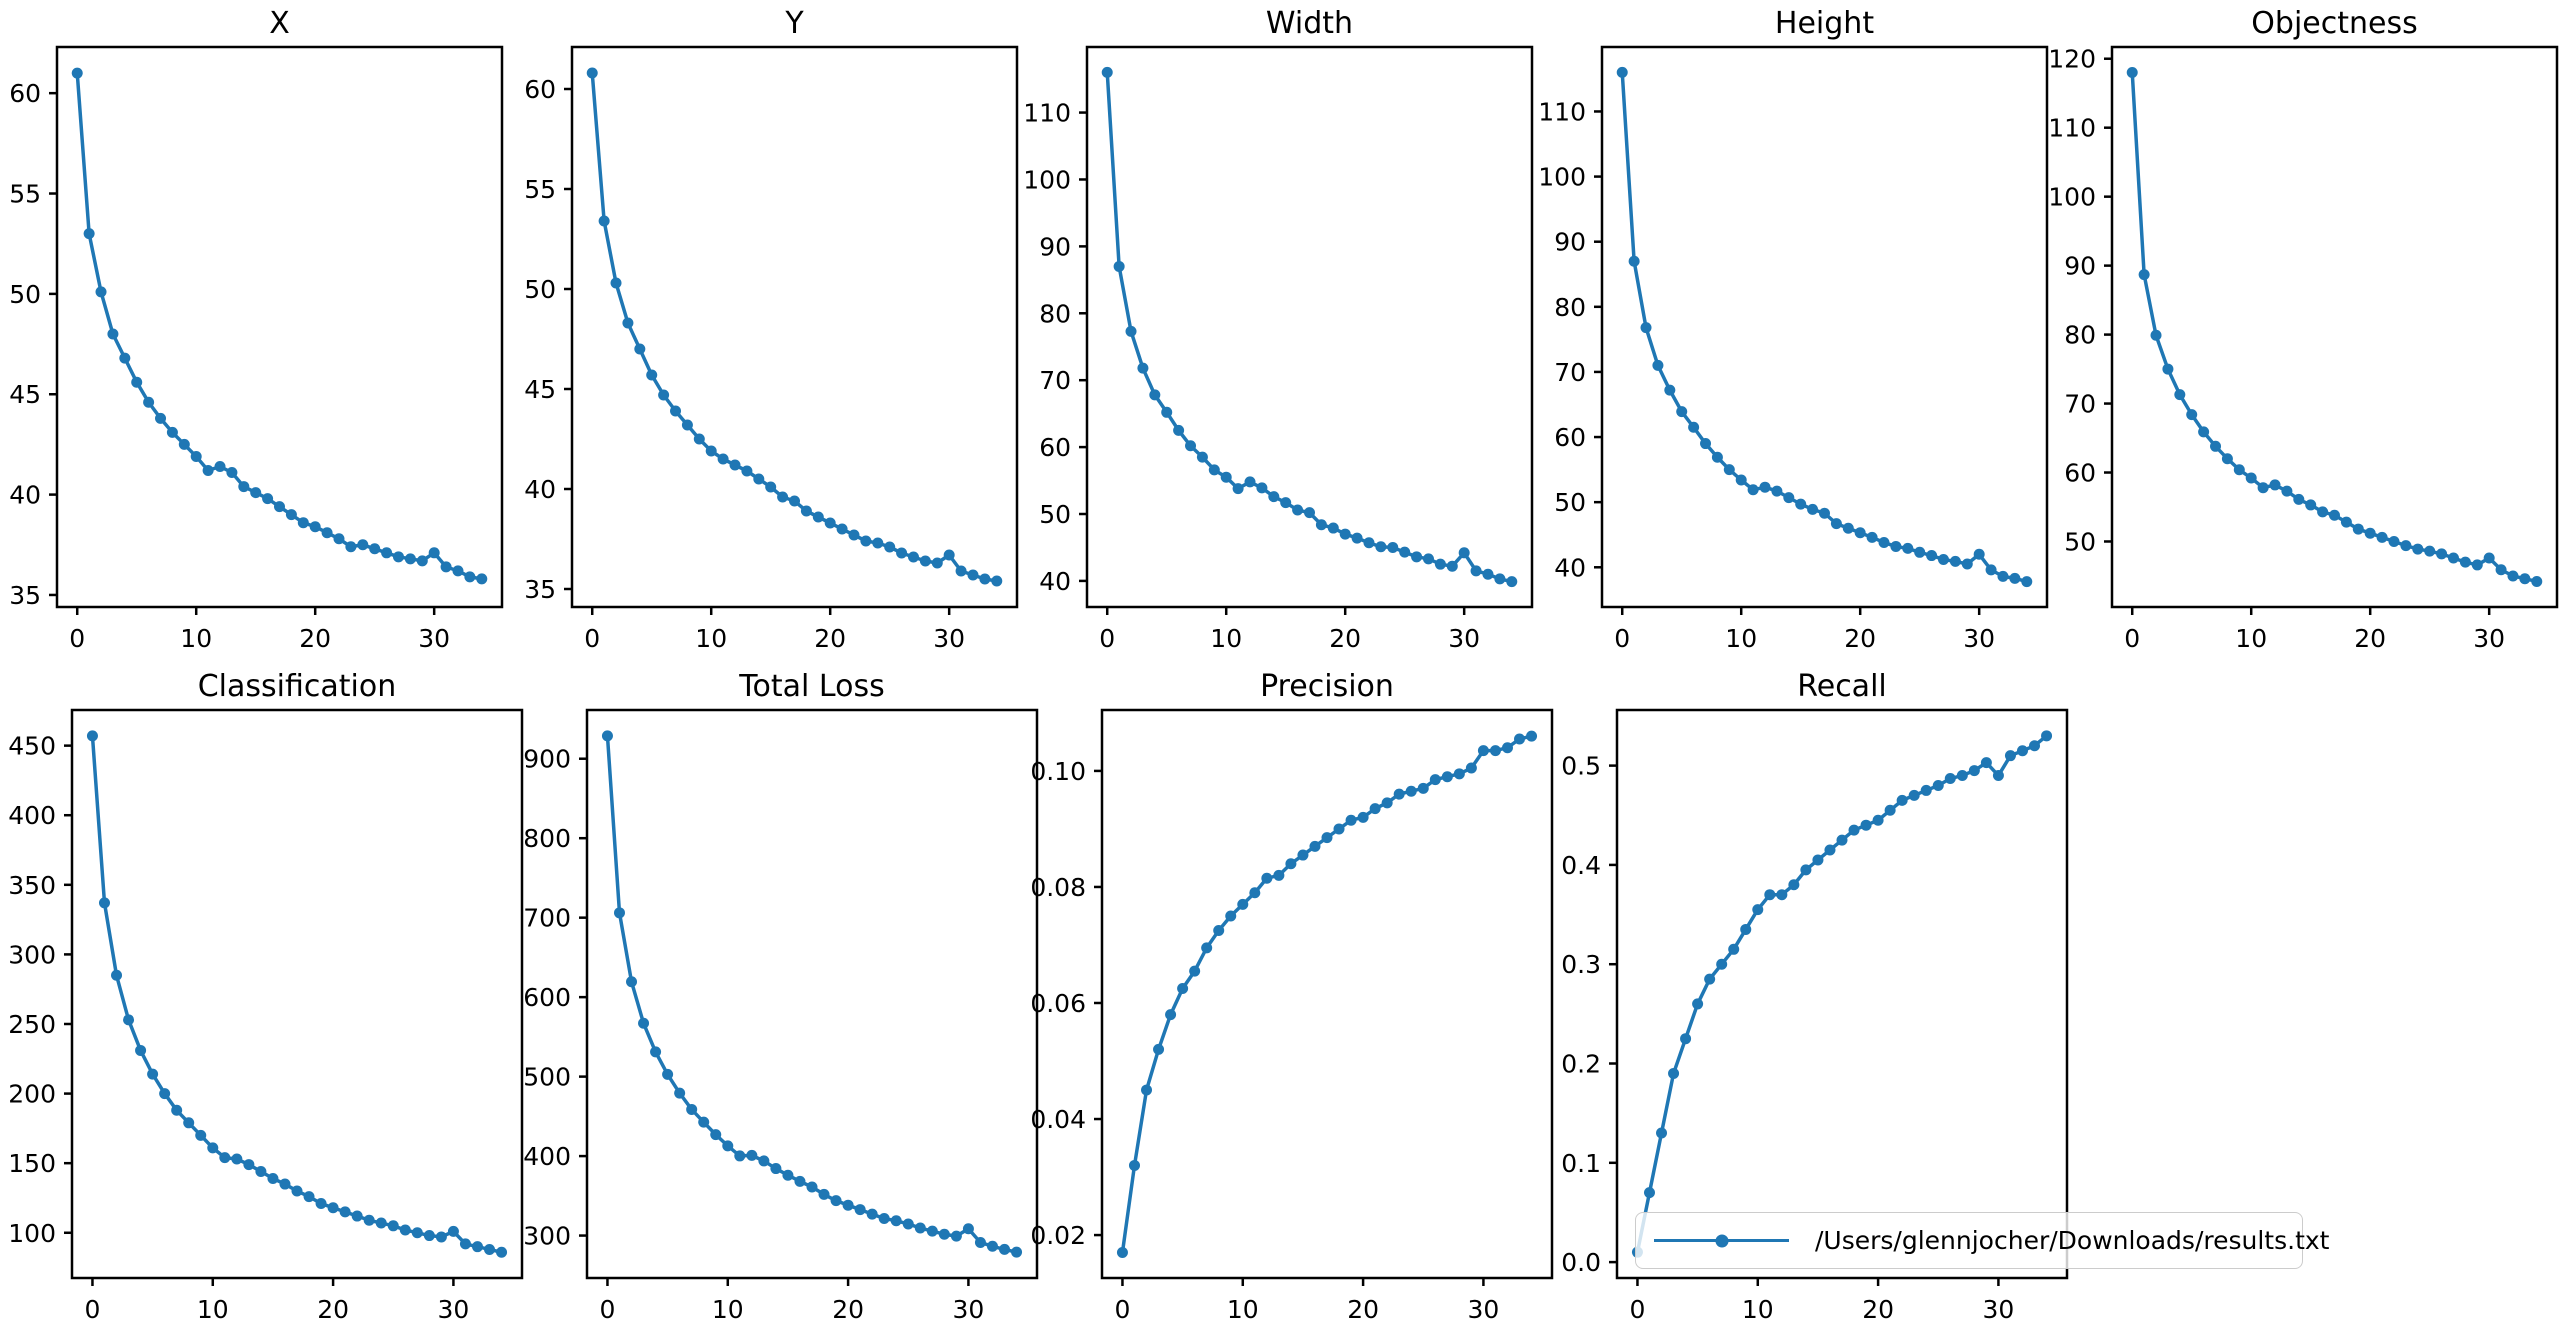 This screenshot has width=2564, height=1325. Describe the element at coordinates (1327, 994) in the screenshot. I see `series-line-precision` at that location.